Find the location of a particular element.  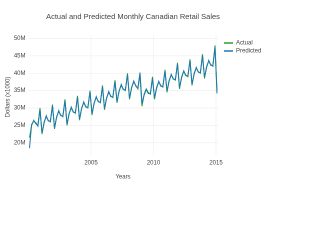

y-tick-label: 20M is located at coordinates (20, 143).